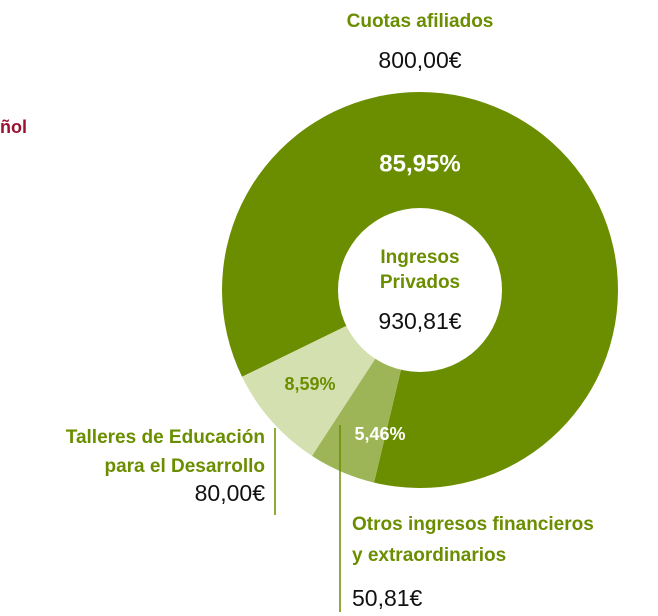 The width and height of the screenshot is (658, 616). Describe the element at coordinates (473, 524) in the screenshot. I see `category-label: Otros ingresos financieros` at that location.